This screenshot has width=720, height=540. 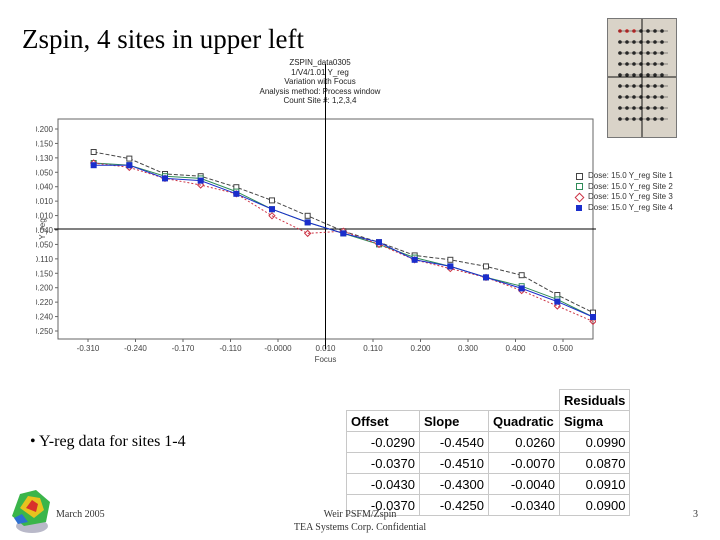 I want to click on legend-label: Dose: 15.0 Y_reg Site 3, so click(x=630, y=196).